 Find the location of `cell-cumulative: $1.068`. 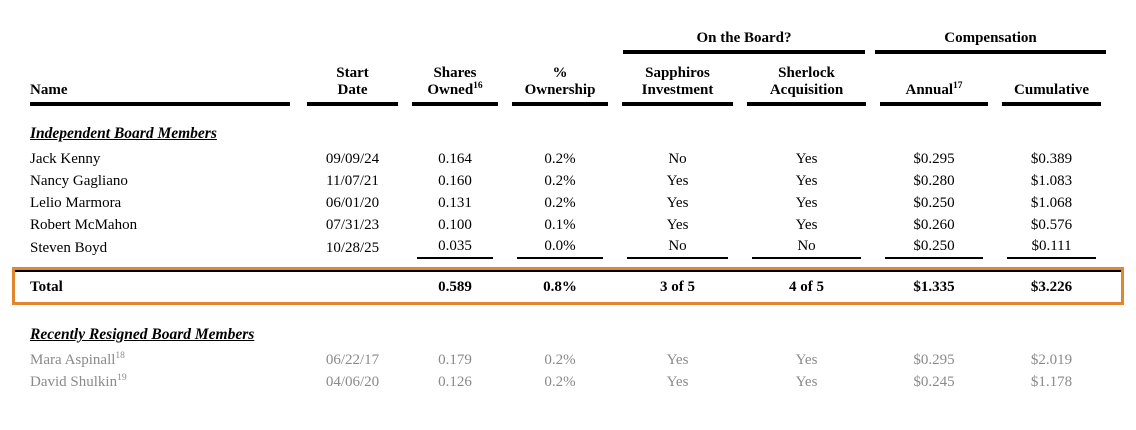

cell-cumulative: $1.068 is located at coordinates (1051, 203).